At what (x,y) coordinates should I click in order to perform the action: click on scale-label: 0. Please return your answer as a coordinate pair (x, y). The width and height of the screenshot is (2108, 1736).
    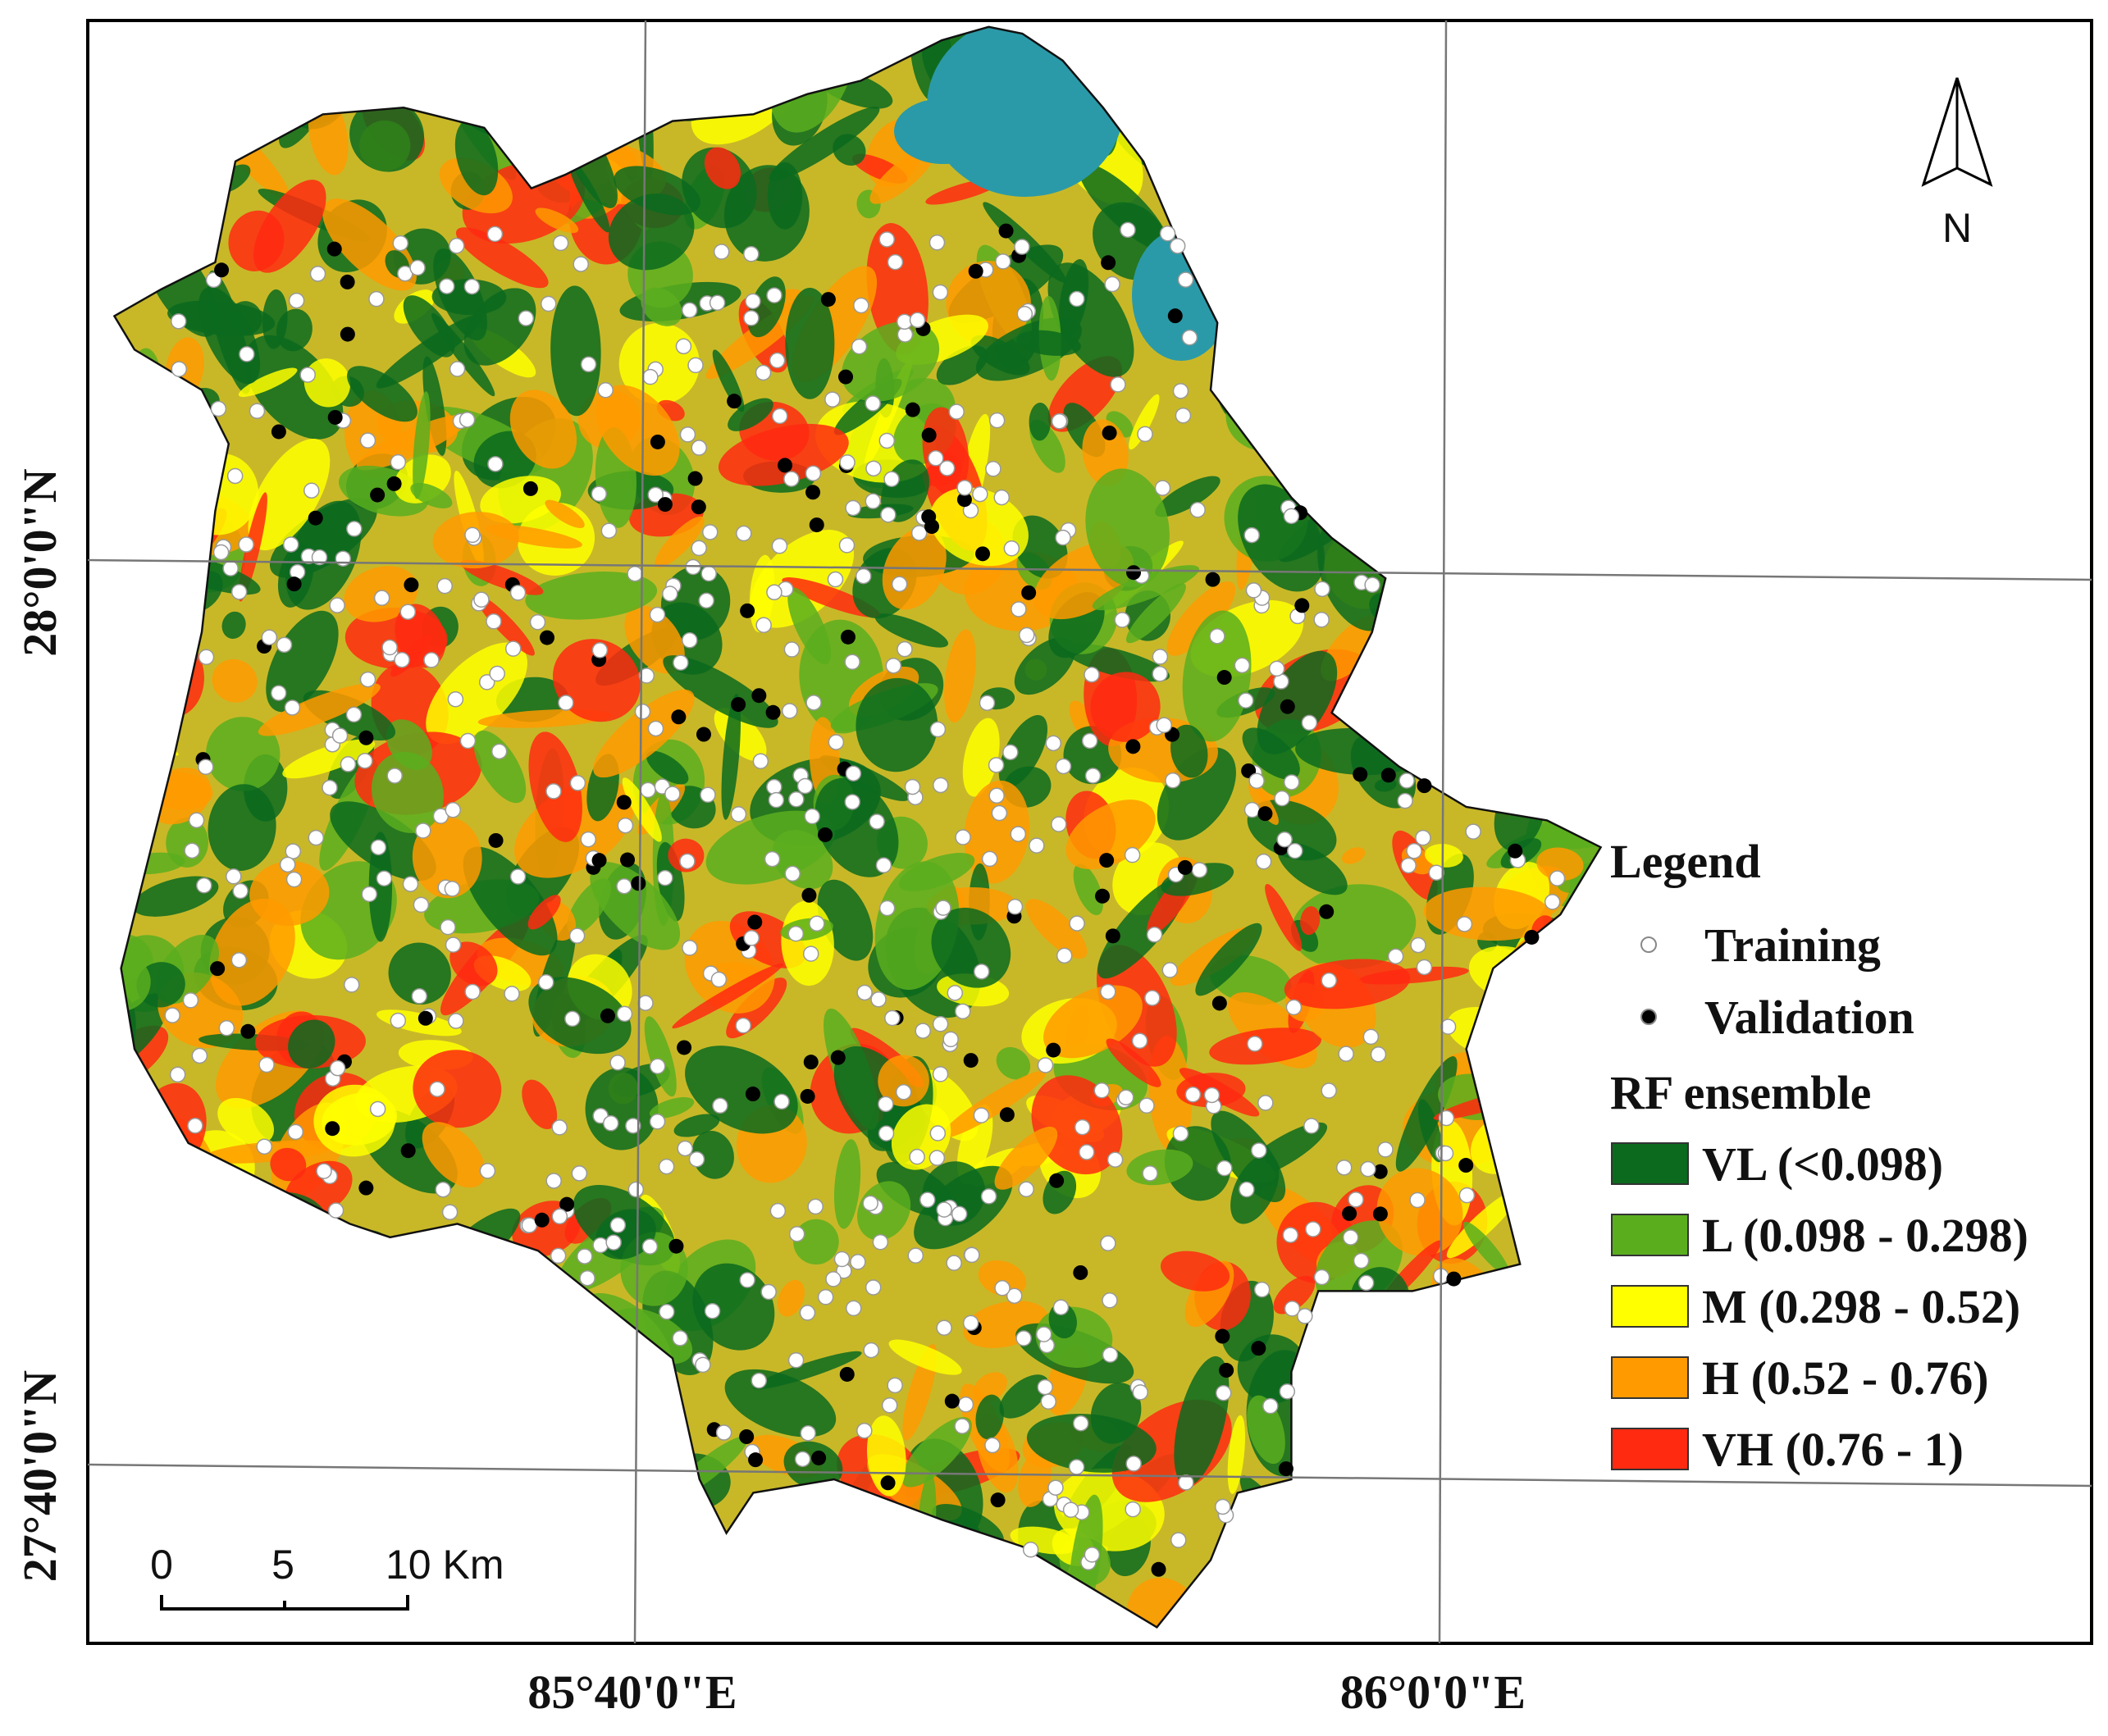
    Looking at the image, I should click on (161, 1565).